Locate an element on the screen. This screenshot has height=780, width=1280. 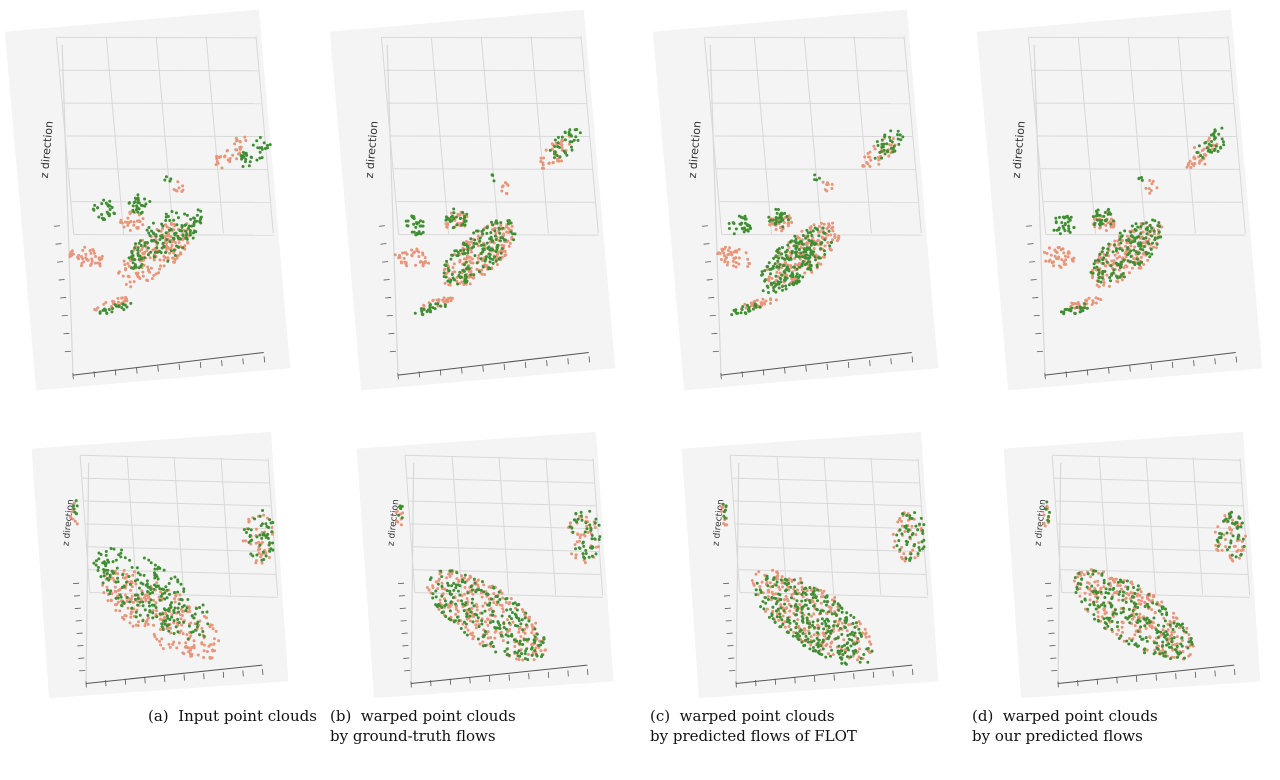
pane-background is located at coordinates (795, 200).